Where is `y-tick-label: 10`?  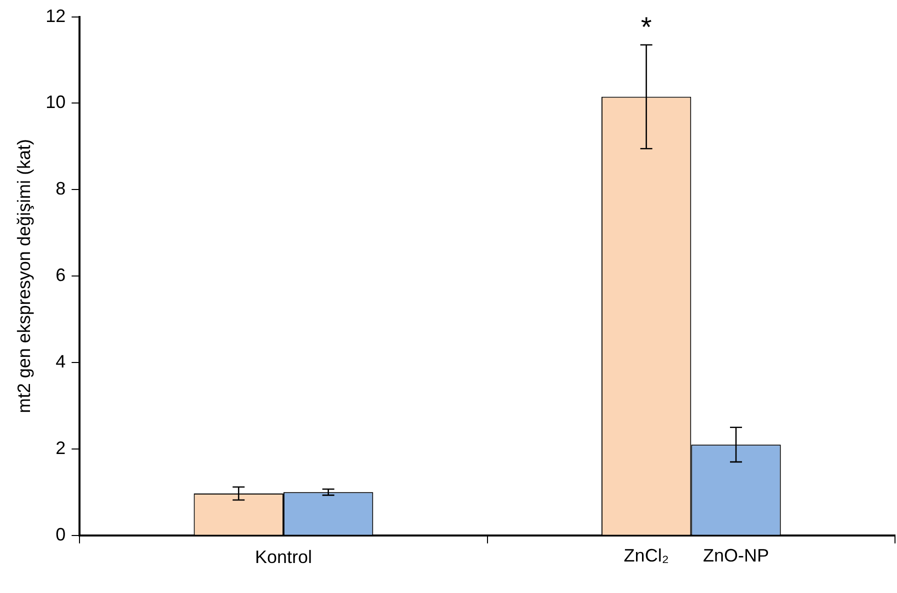 y-tick-label: 10 is located at coordinates (56, 102).